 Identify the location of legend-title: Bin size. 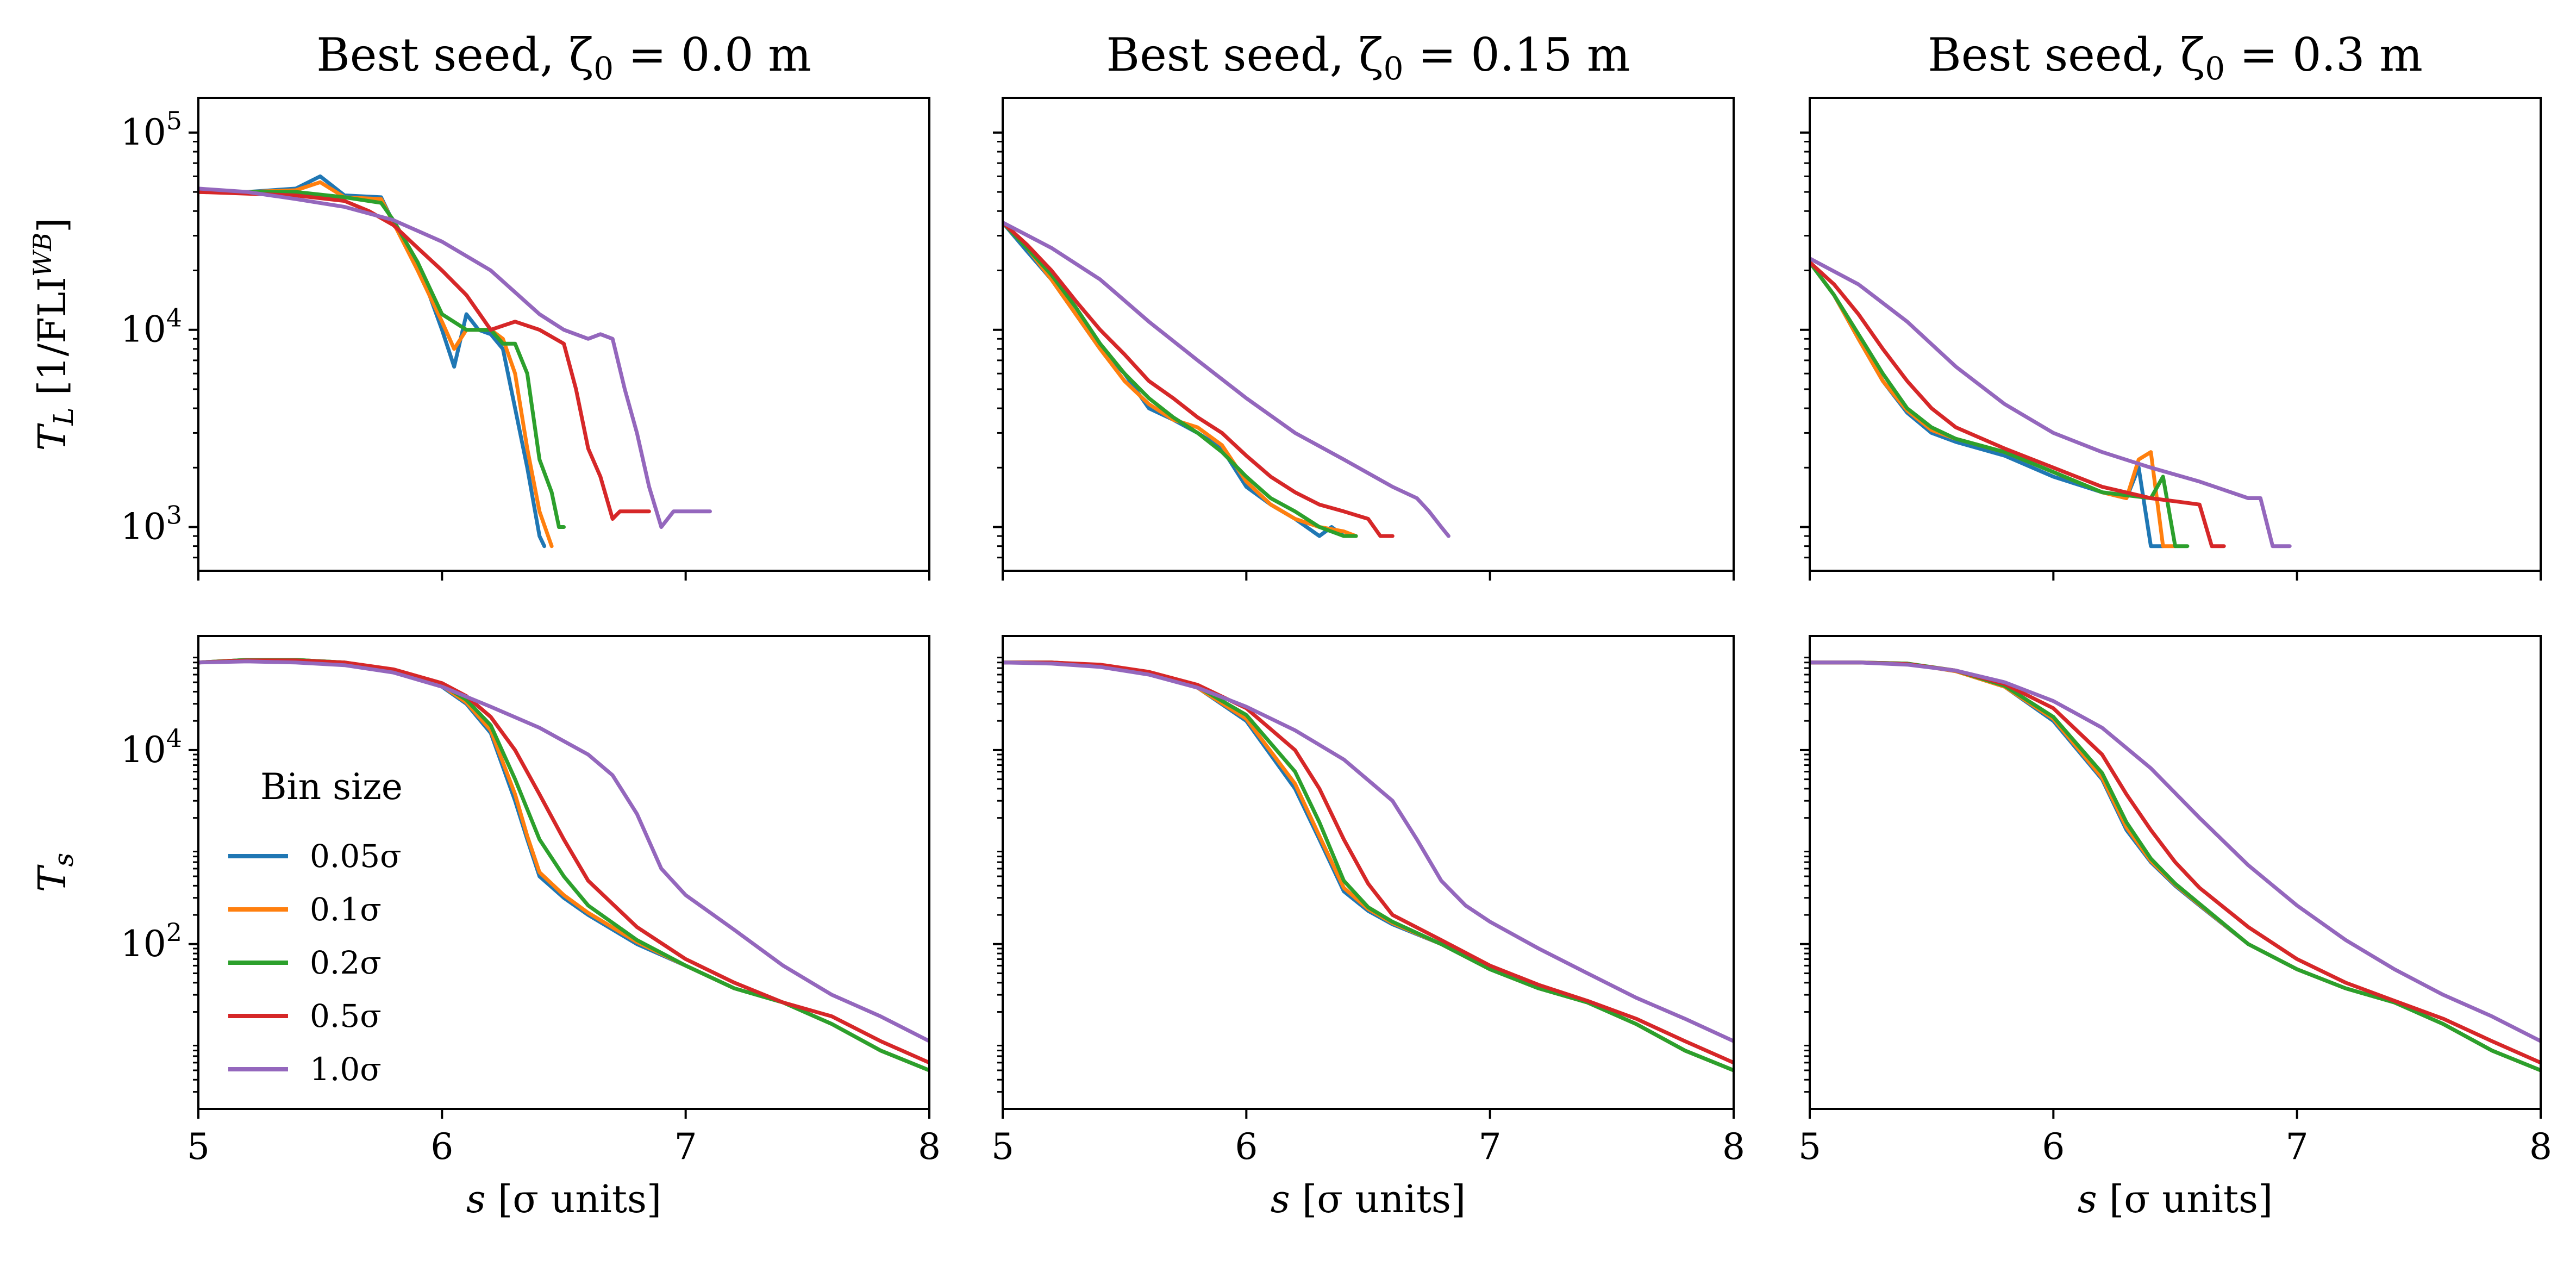
(331, 787).